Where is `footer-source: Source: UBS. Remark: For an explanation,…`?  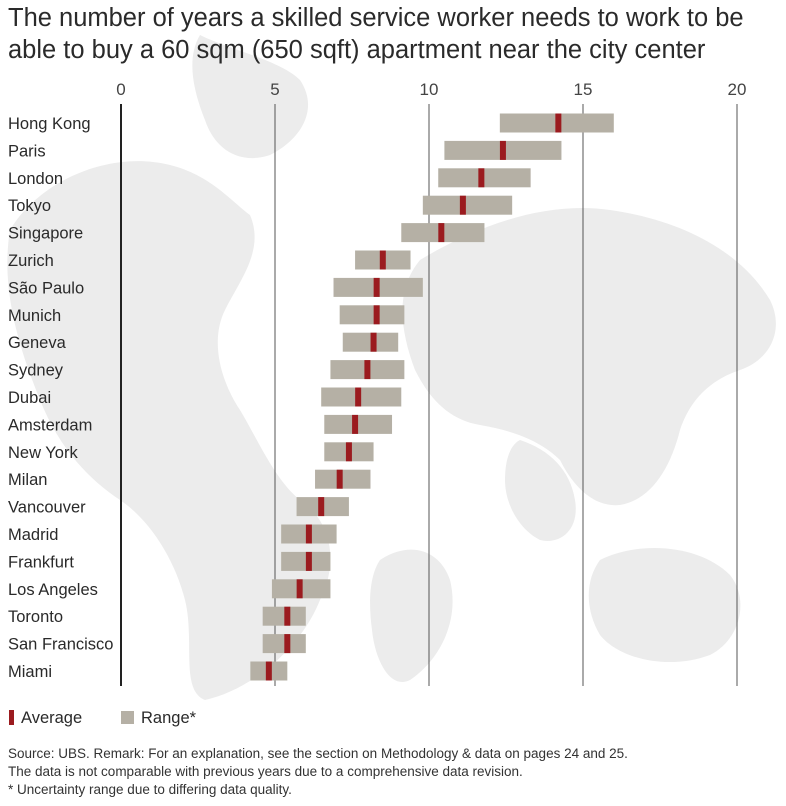
footer-source: Source: UBS. Remark: For an explanation,… is located at coordinates (318, 753).